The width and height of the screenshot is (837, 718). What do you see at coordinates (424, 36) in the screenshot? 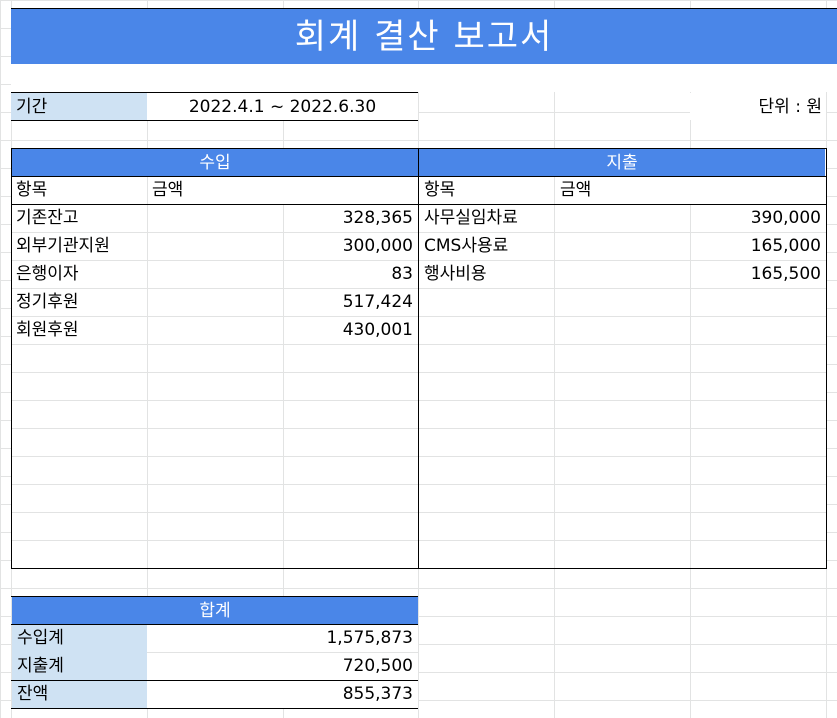
I see `report-title: 회계 결산 보고서` at bounding box center [424, 36].